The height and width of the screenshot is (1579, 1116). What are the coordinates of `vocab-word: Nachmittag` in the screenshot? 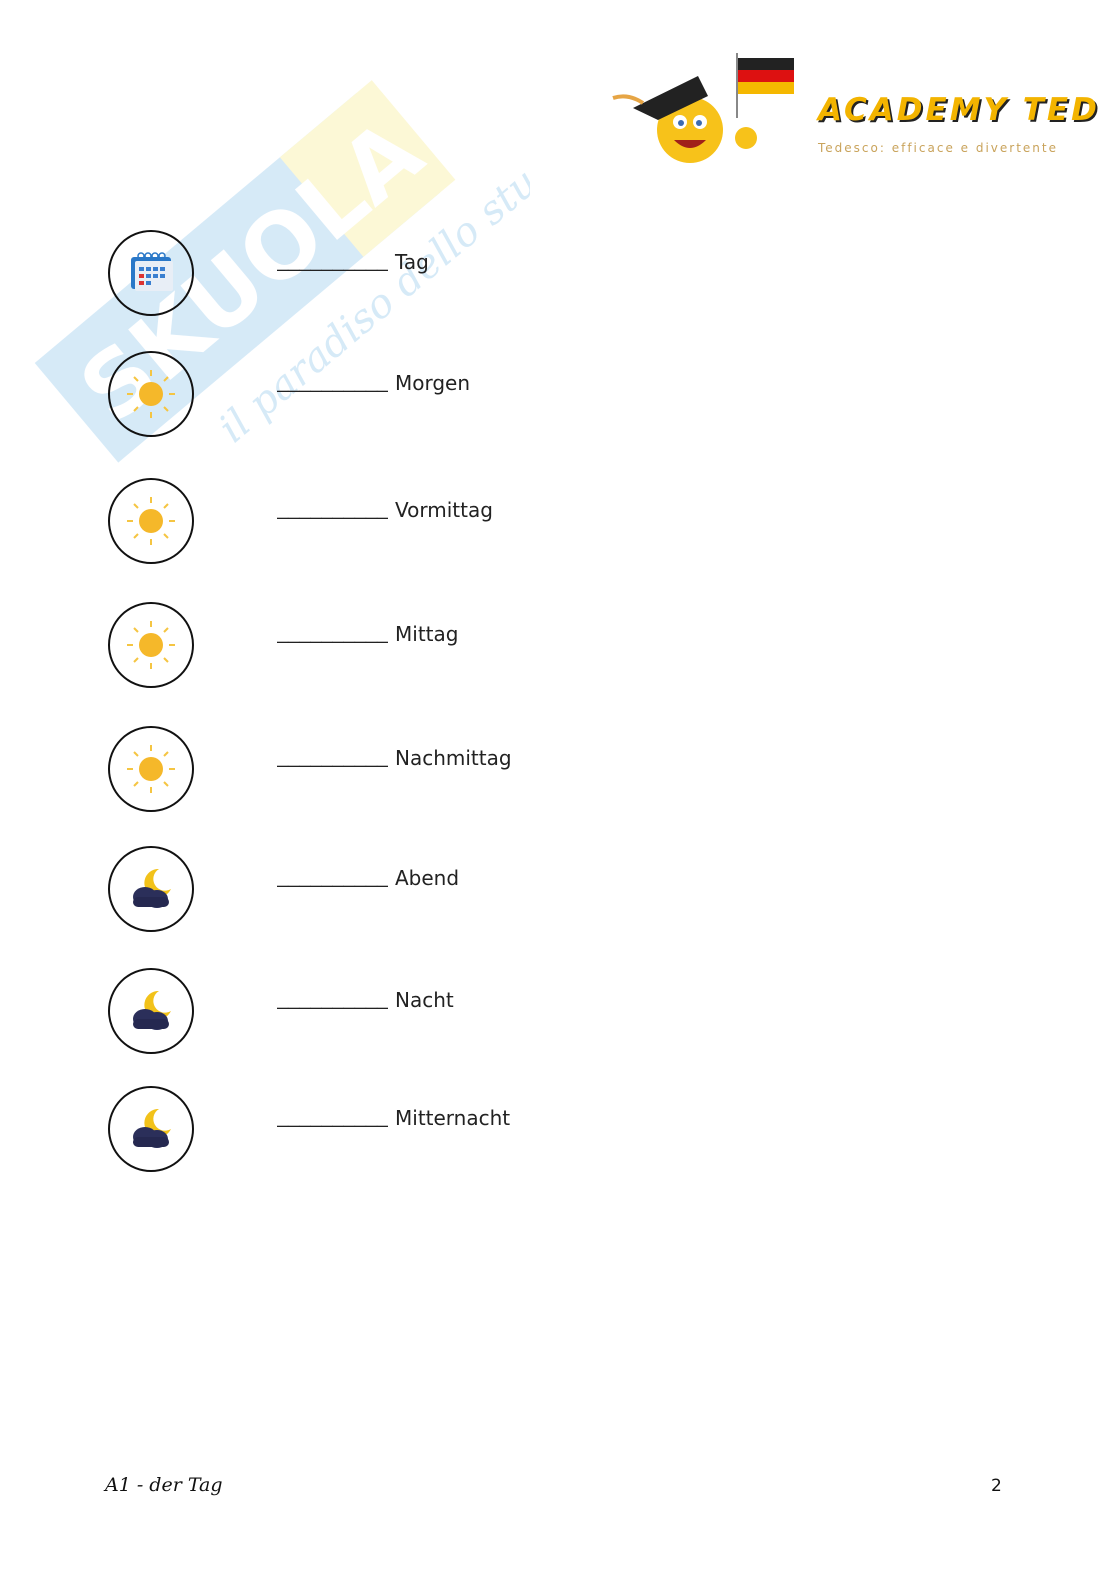 It's located at (453, 758).